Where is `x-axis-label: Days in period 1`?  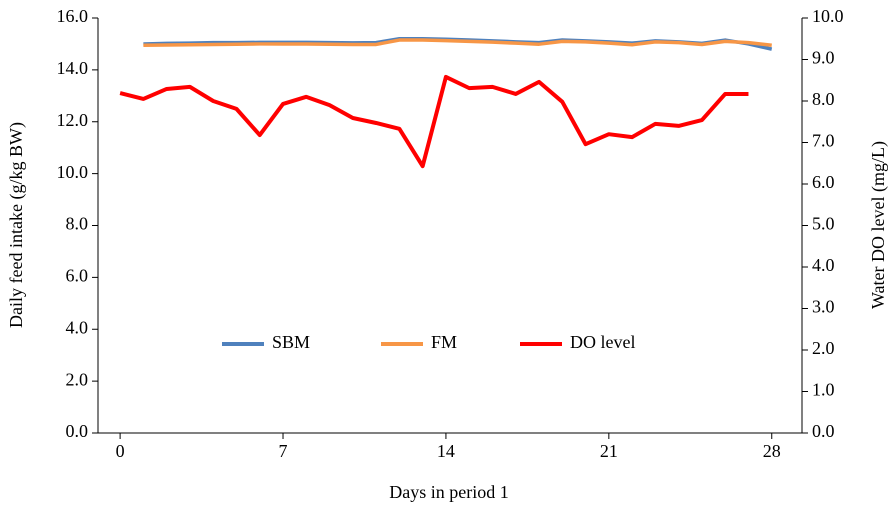 x-axis-label: Days in period 1 is located at coordinates (448, 492).